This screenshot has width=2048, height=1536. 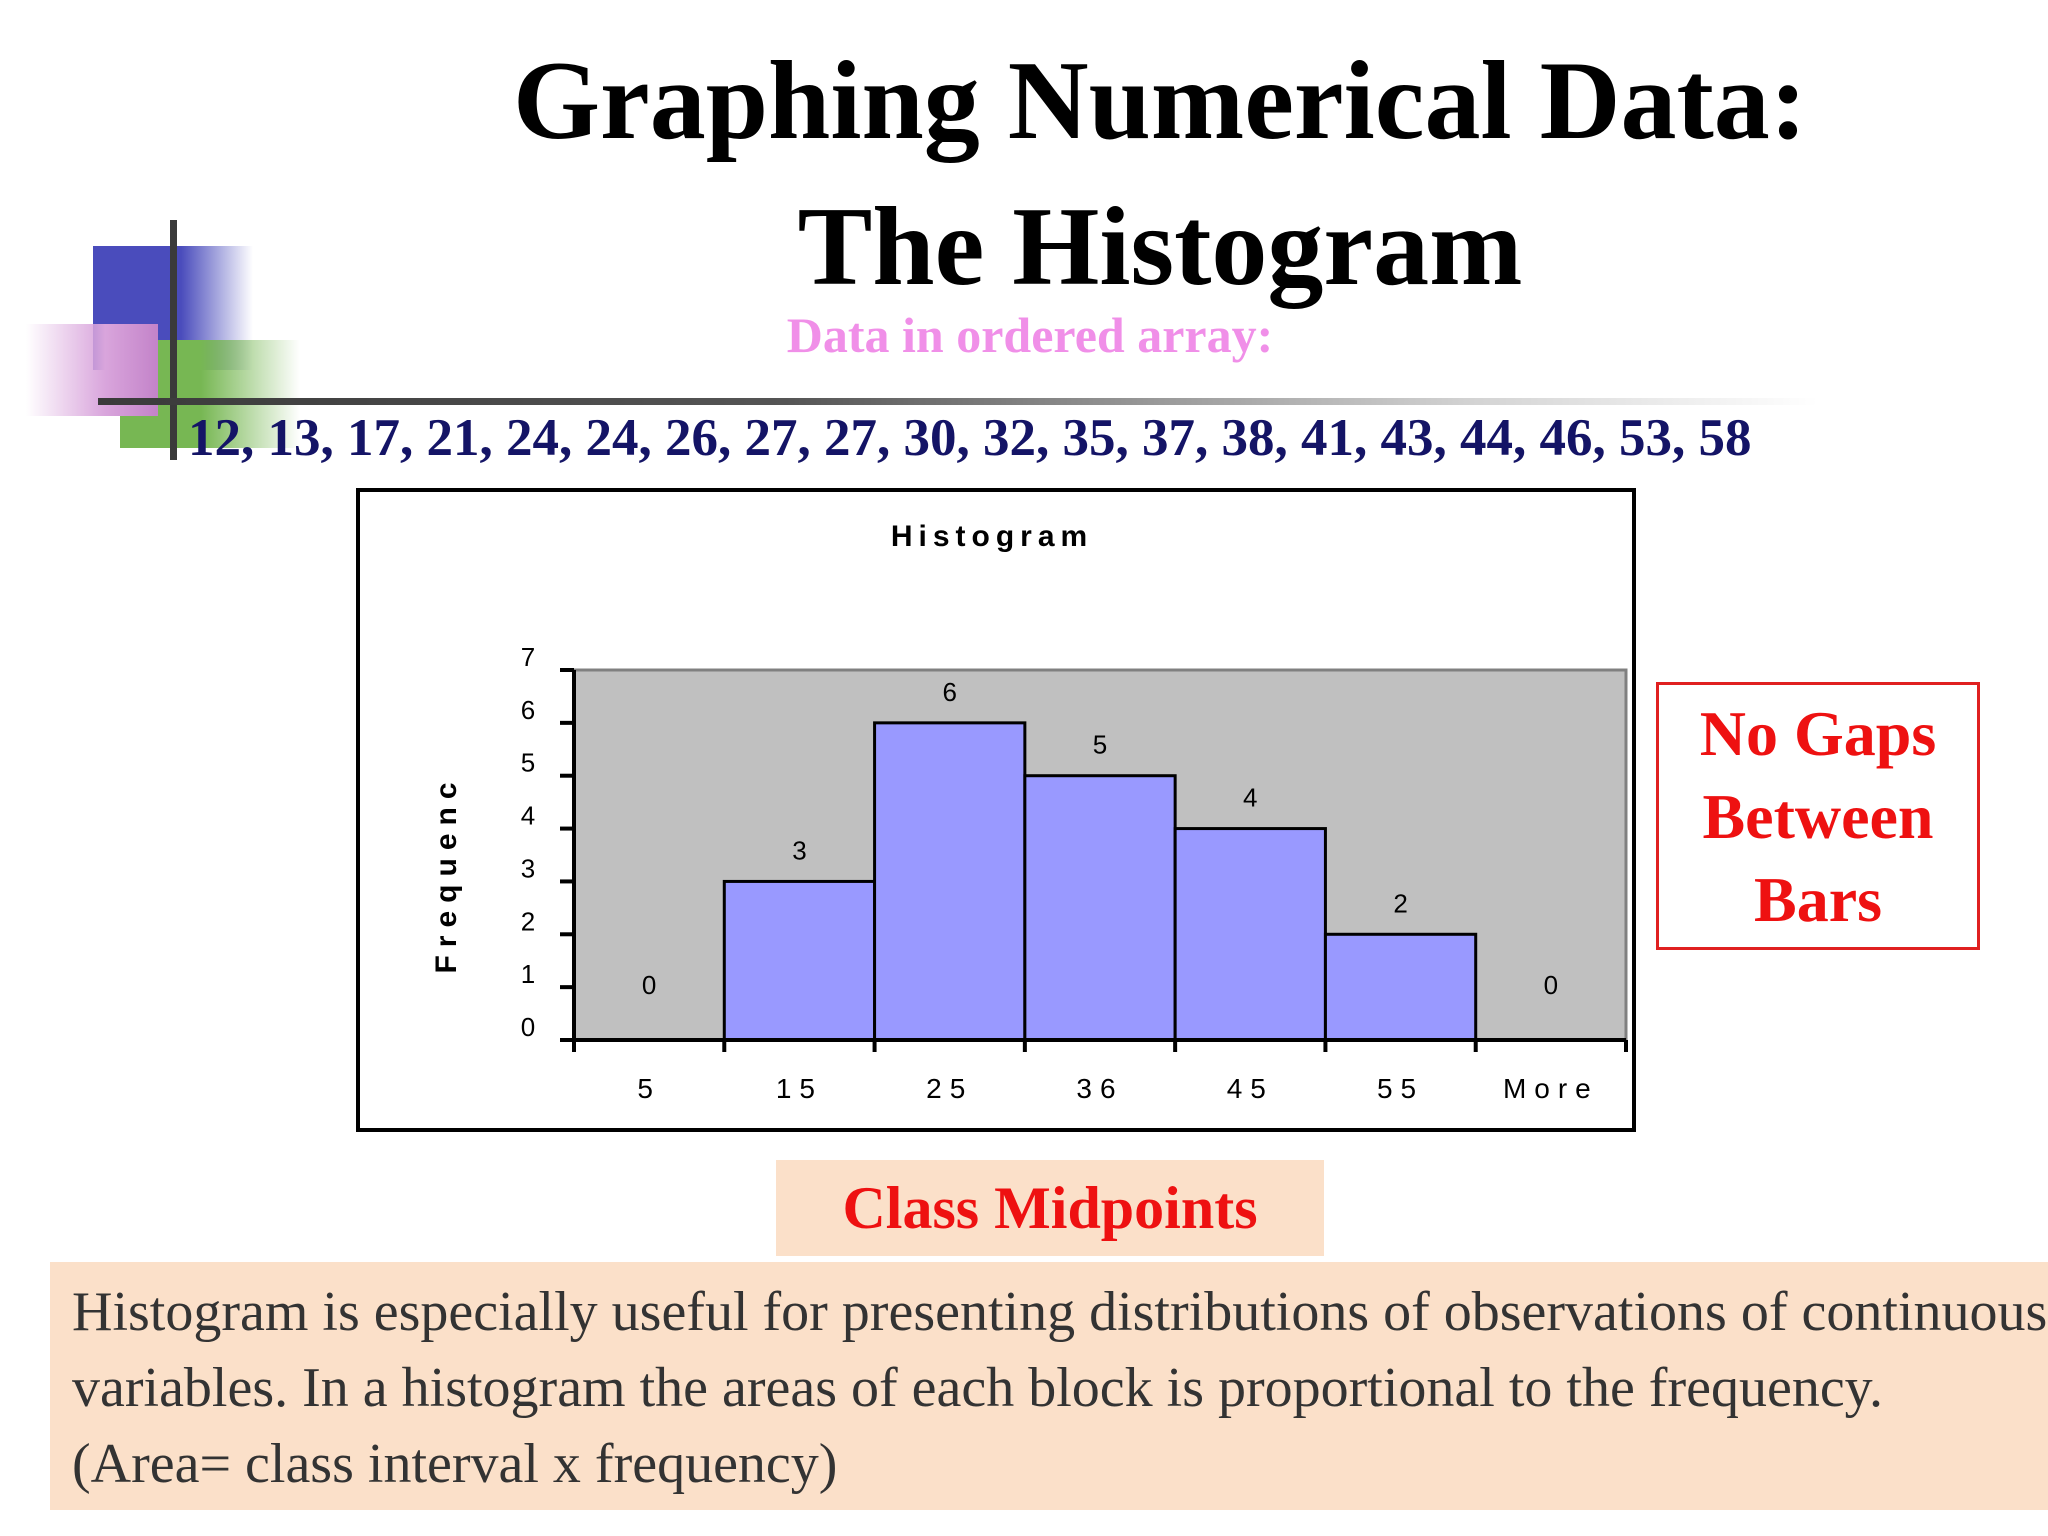 What do you see at coordinates (1250, 1088) in the screenshot?
I see `x-tick-label: 45` at bounding box center [1250, 1088].